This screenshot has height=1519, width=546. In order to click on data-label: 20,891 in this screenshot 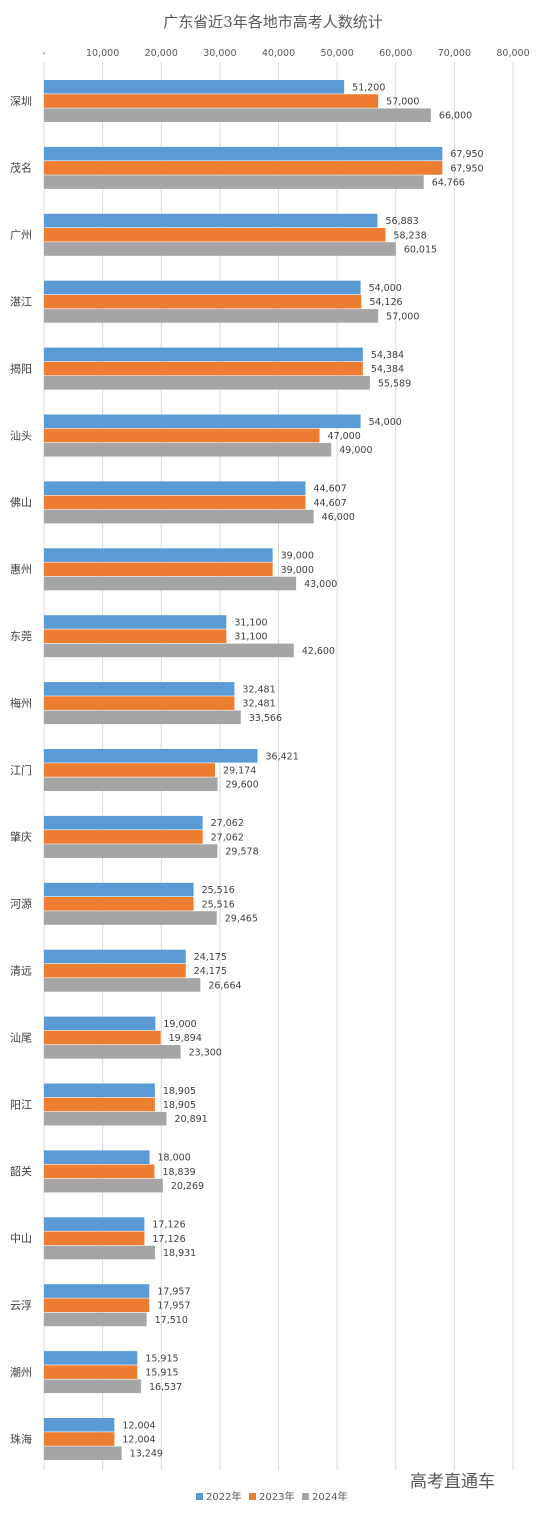, I will do `click(190, 1119)`.